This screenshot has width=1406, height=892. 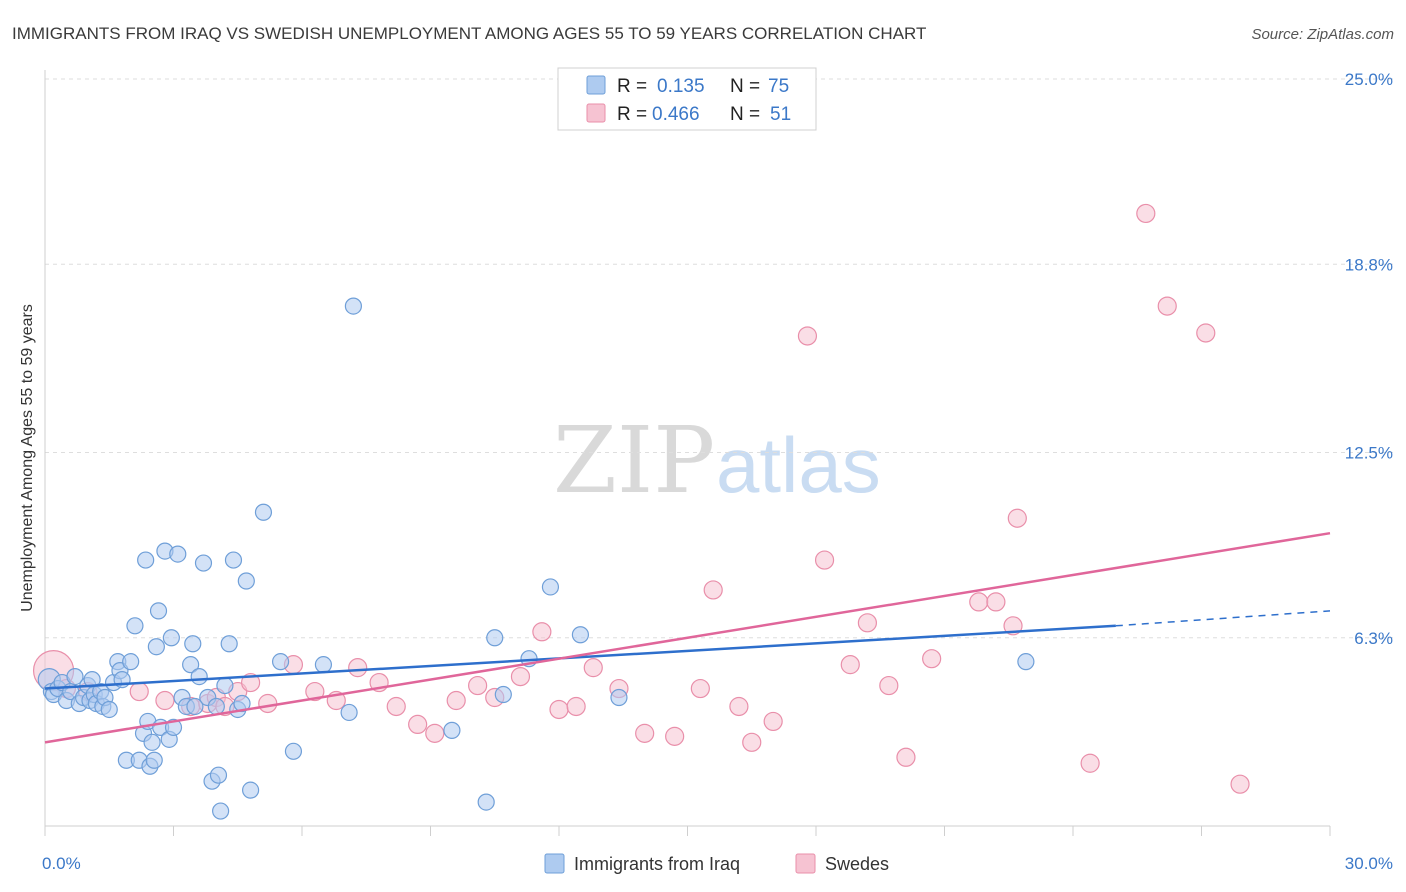 What do you see at coordinates (780, 114) in the screenshot?
I see `legend-n-value-swedes: 51` at bounding box center [780, 114].